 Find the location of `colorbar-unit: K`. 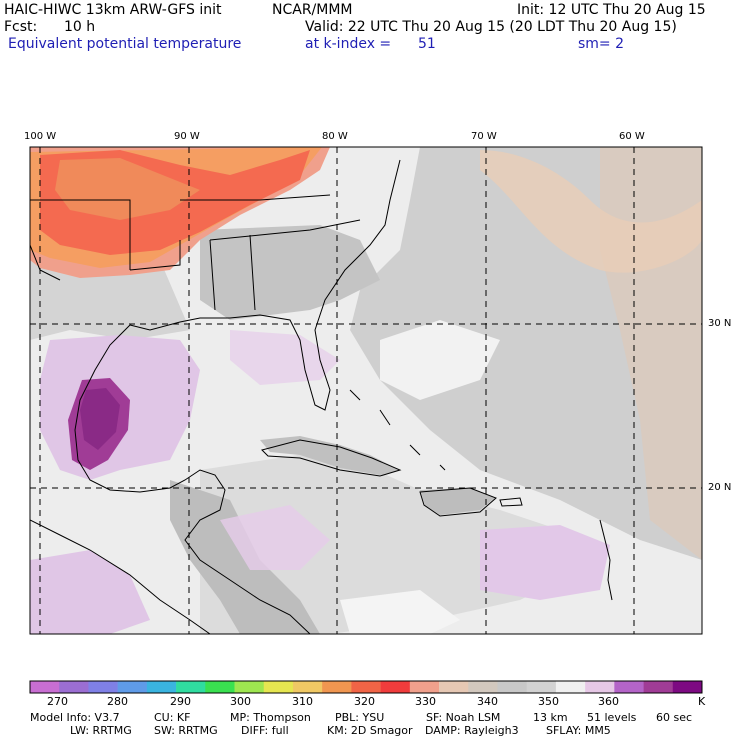

colorbar-unit: K is located at coordinates (702, 701).